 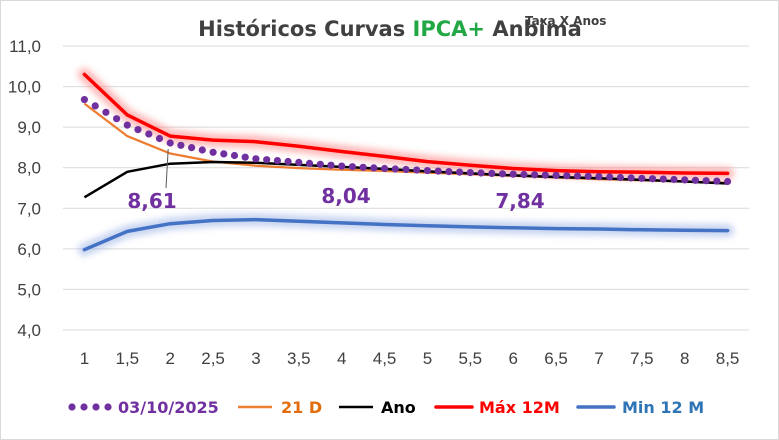 I want to click on y-tick-label: 10,0, so click(x=24, y=87).